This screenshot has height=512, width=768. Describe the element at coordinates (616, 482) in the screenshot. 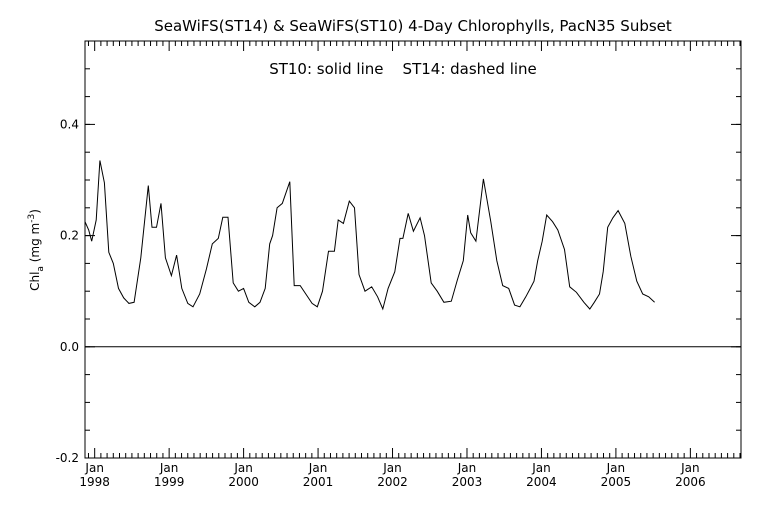

I see `x-tick-year-label: 2005` at that location.